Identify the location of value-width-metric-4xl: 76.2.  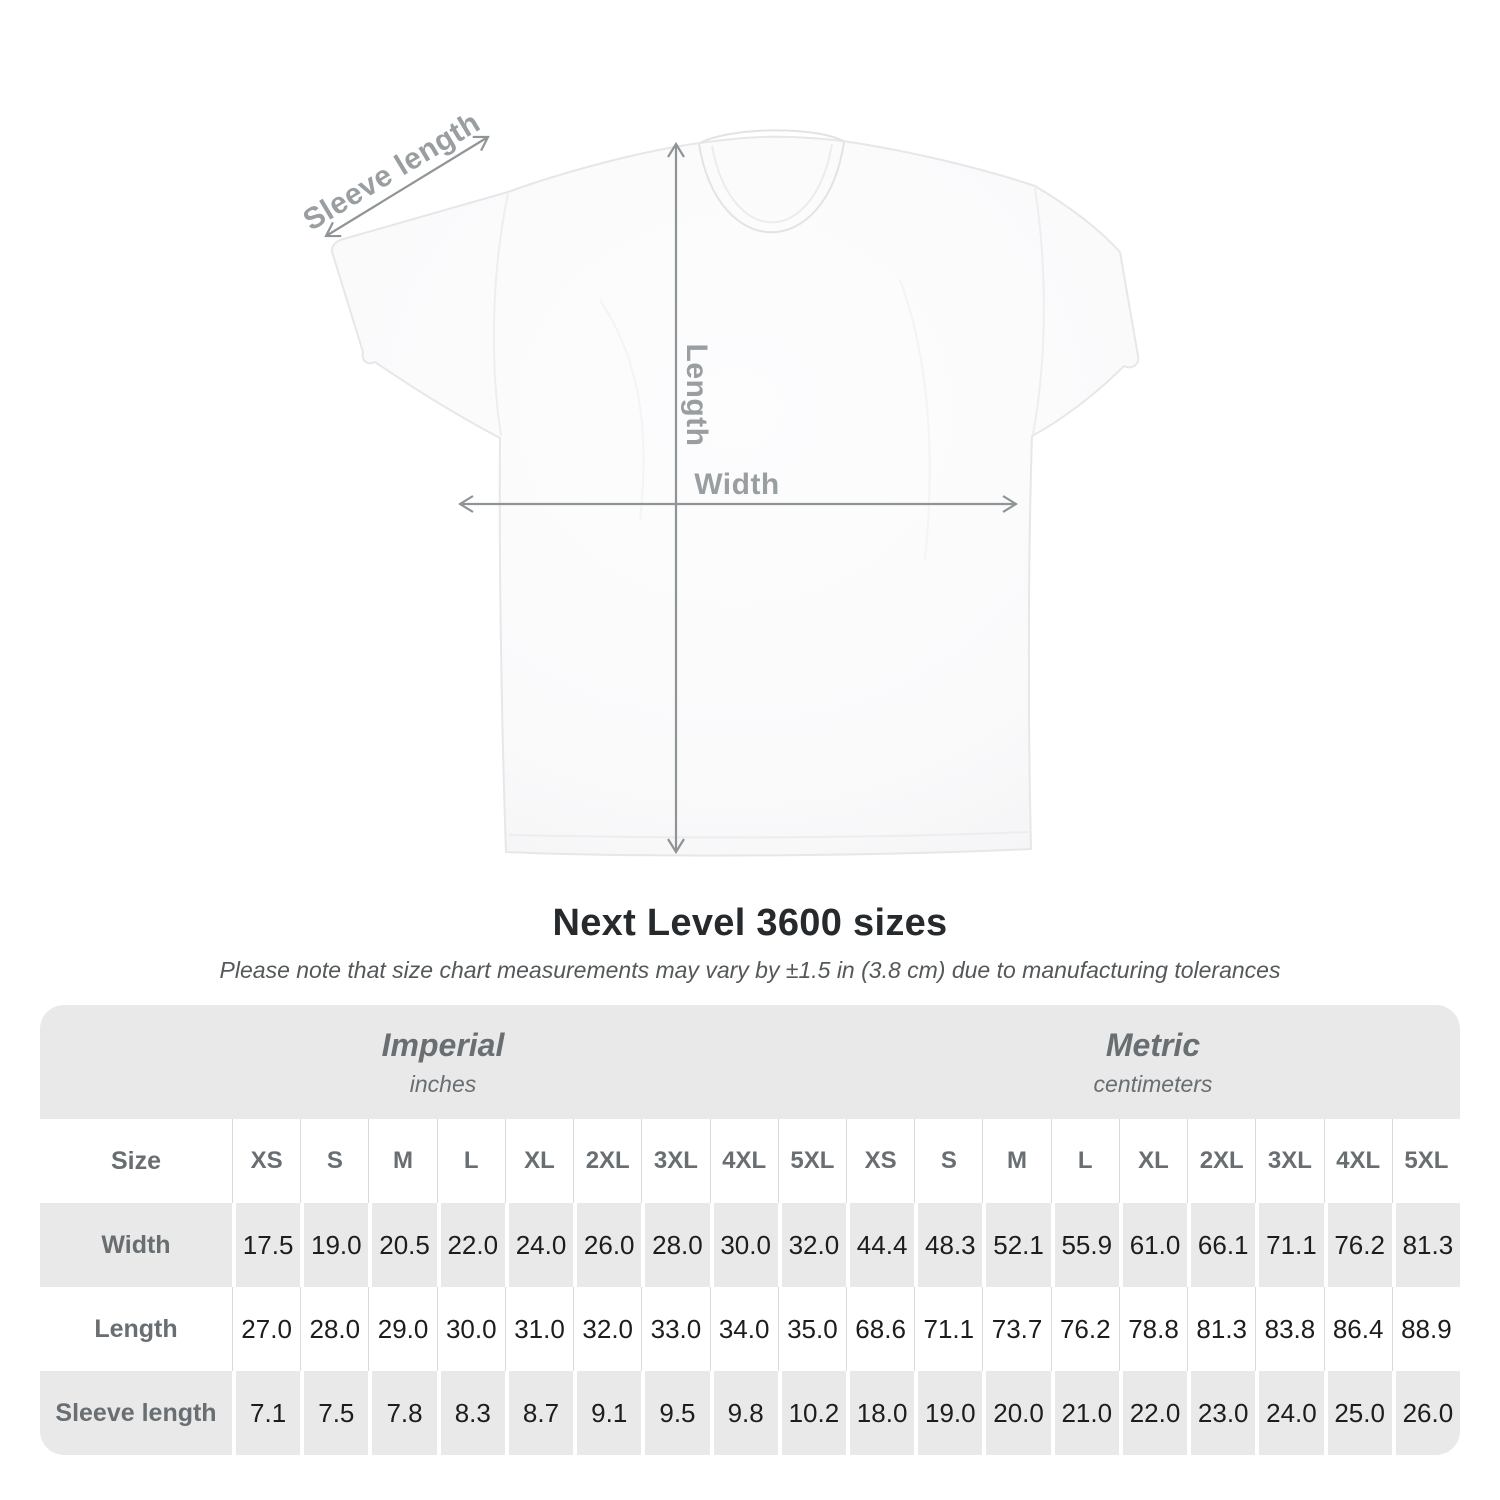
(1357, 1245).